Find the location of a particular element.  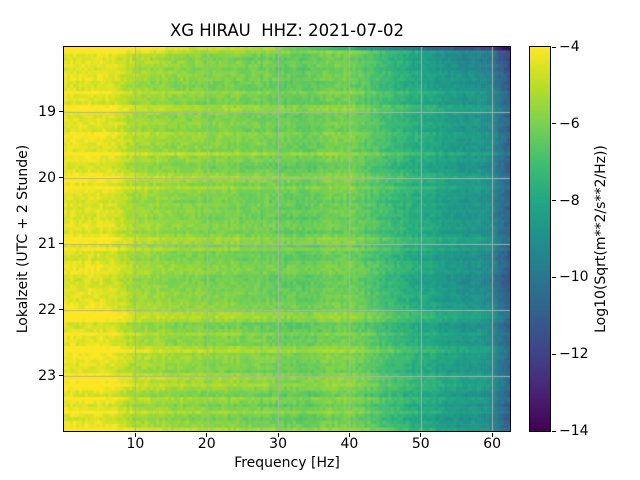

x-tick-label: 20 is located at coordinates (206, 444).